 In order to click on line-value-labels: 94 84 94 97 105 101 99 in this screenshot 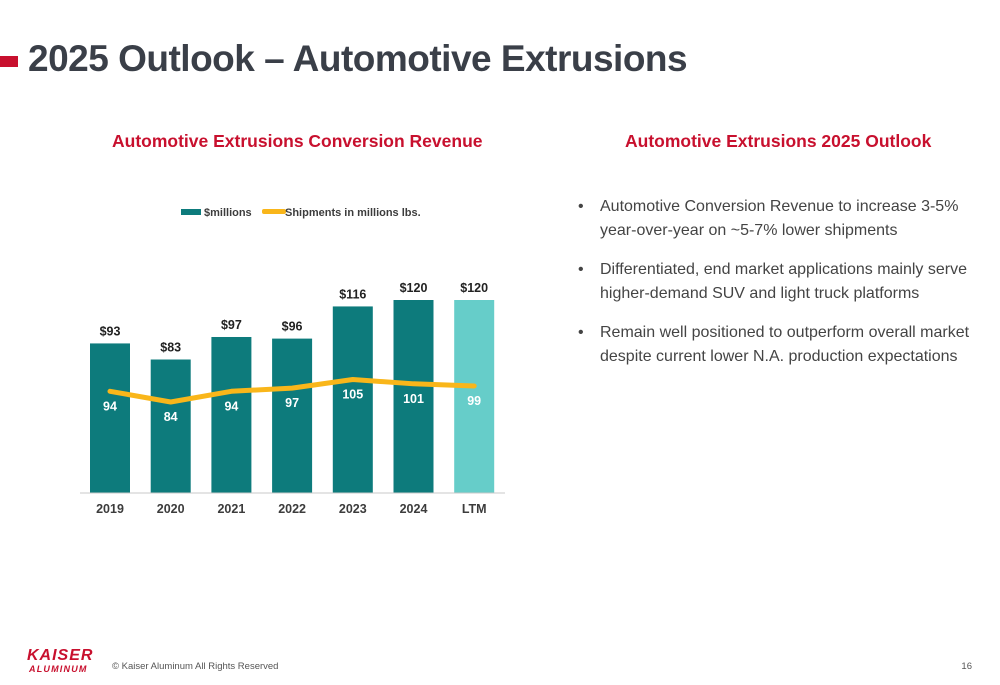, I will do `click(292, 406)`.